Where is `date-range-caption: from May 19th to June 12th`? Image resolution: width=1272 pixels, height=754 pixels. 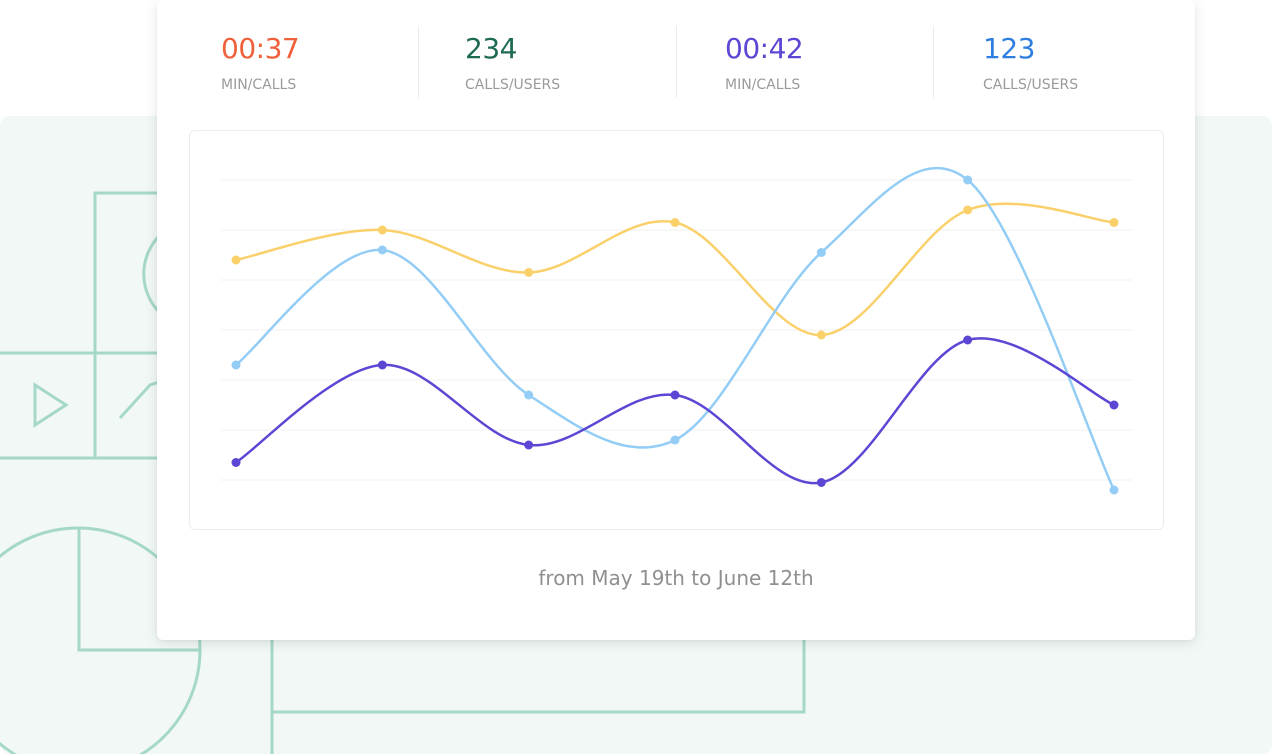 date-range-caption: from May 19th to June 12th is located at coordinates (676, 578).